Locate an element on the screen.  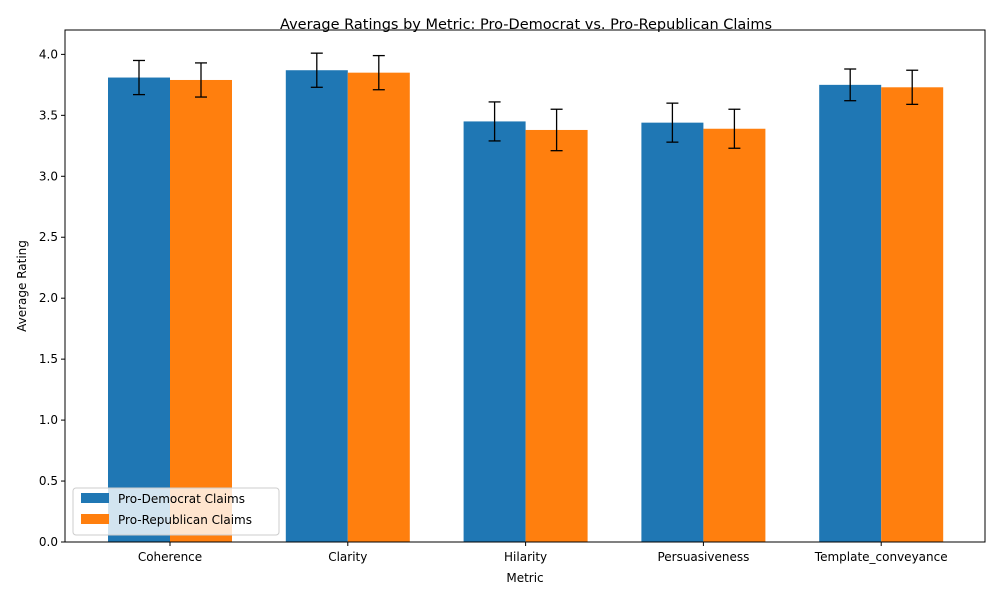
y-tick-label: 4.0 is located at coordinates (48, 54).